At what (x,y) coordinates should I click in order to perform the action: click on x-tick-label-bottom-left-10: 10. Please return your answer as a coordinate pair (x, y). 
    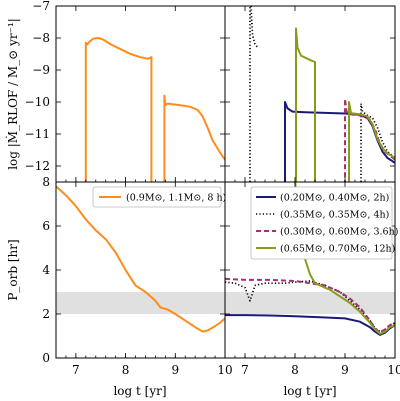
    Looking at the image, I should click on (224, 370).